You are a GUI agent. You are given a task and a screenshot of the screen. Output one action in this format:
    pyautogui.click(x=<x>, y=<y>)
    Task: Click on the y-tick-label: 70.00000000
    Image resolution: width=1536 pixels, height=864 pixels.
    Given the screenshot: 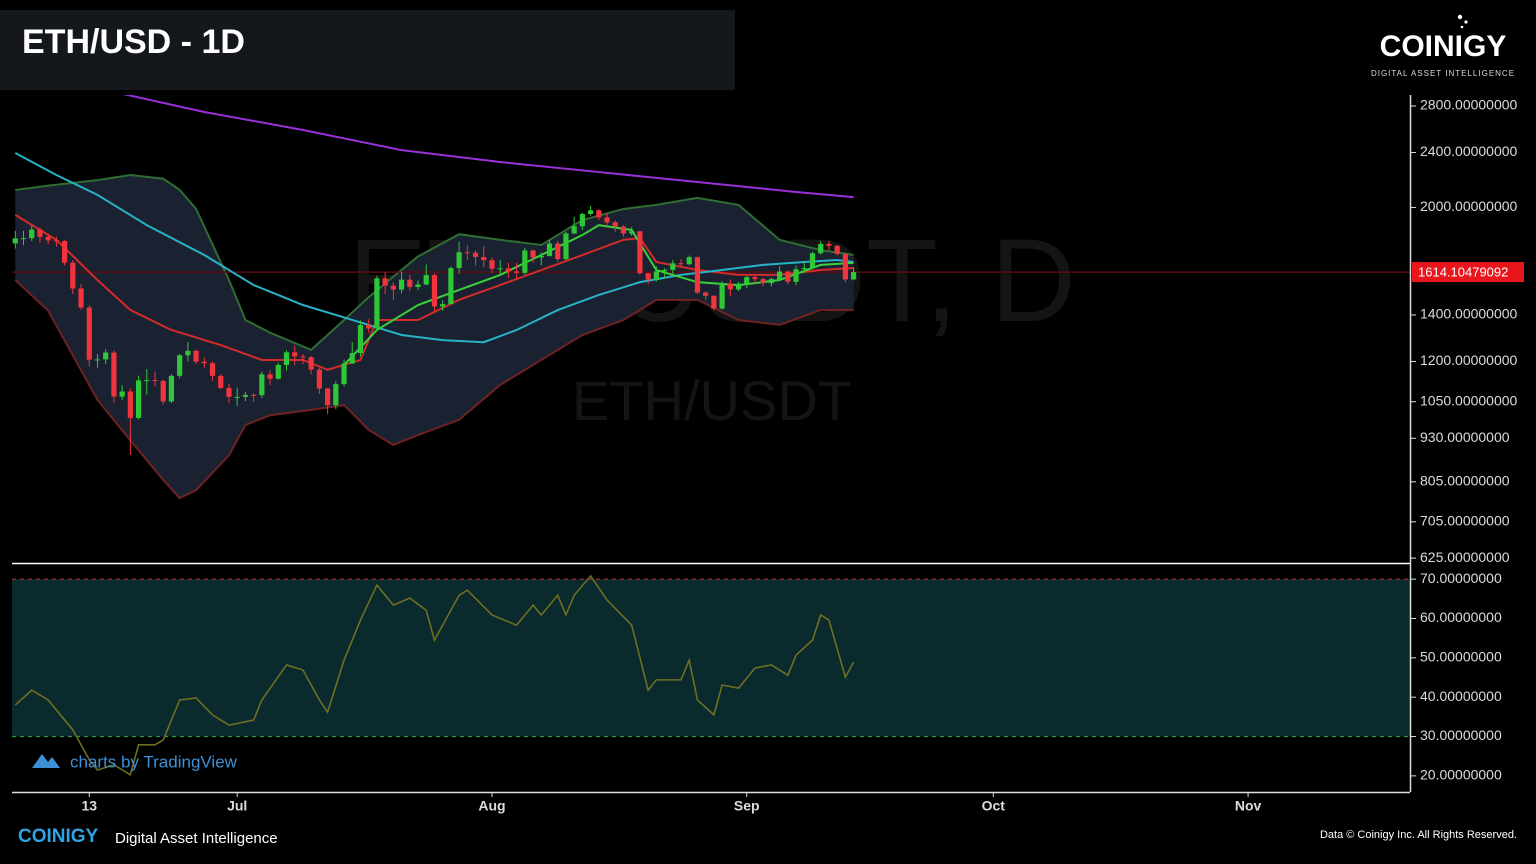 What is the action you would take?
    pyautogui.click(x=1461, y=578)
    